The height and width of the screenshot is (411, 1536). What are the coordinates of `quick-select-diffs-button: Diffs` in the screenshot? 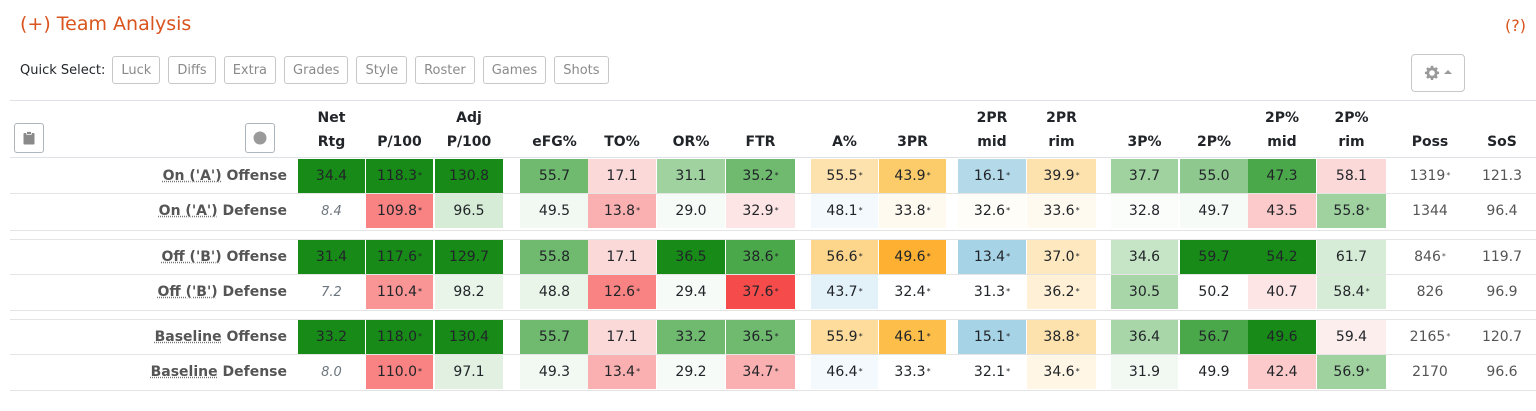 It's located at (192, 70).